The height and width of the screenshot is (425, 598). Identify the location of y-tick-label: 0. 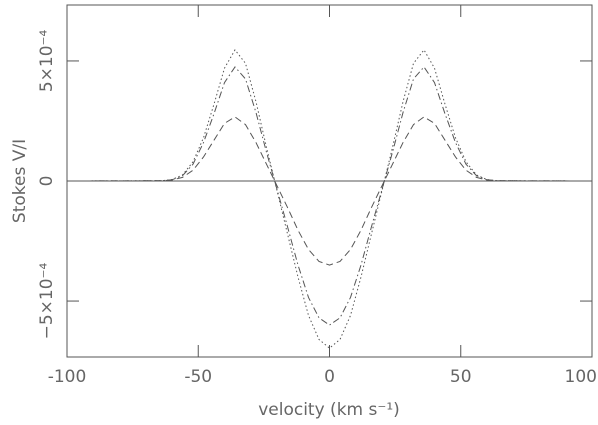
(47, 181).